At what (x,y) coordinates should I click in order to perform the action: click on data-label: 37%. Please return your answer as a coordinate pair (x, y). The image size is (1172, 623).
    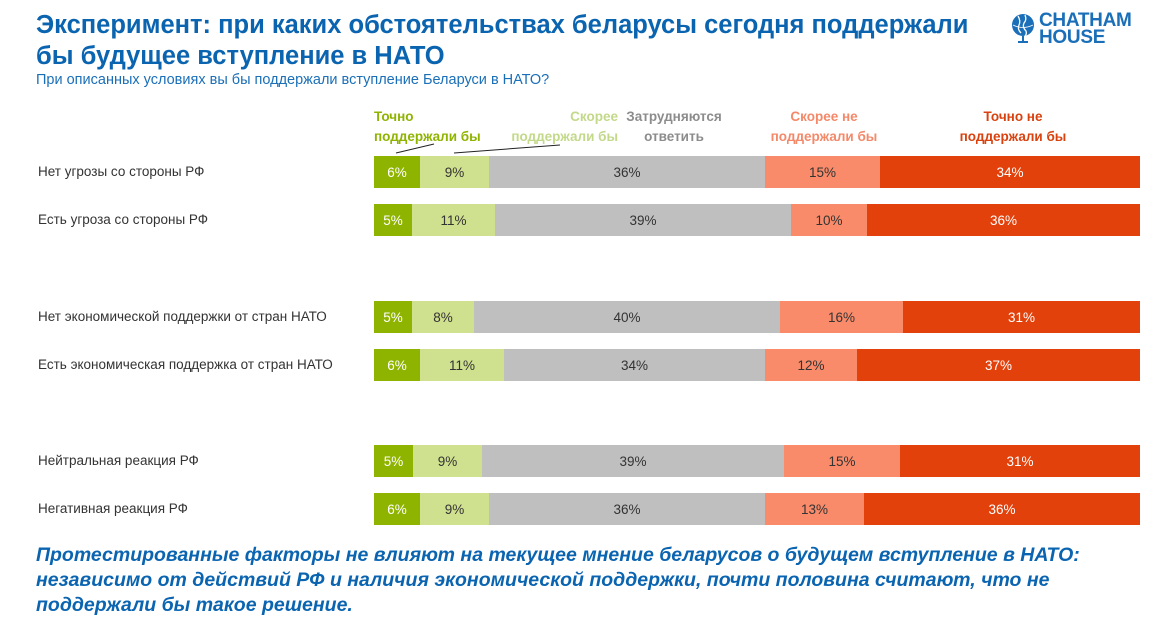
    Looking at the image, I should click on (998, 365).